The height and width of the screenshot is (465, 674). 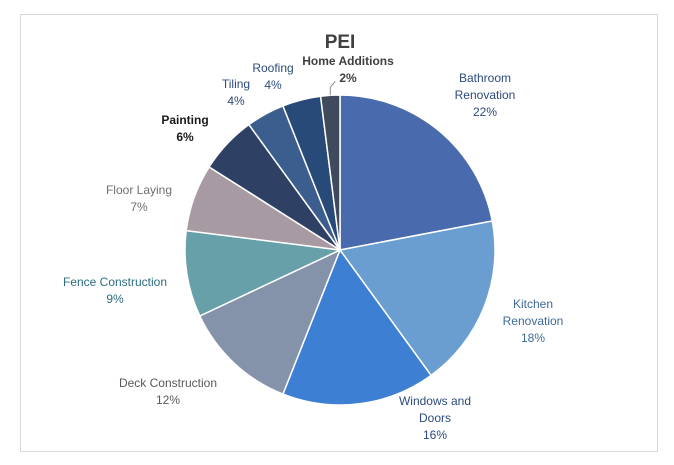 I want to click on data-label-line: 6%, so click(x=185, y=137).